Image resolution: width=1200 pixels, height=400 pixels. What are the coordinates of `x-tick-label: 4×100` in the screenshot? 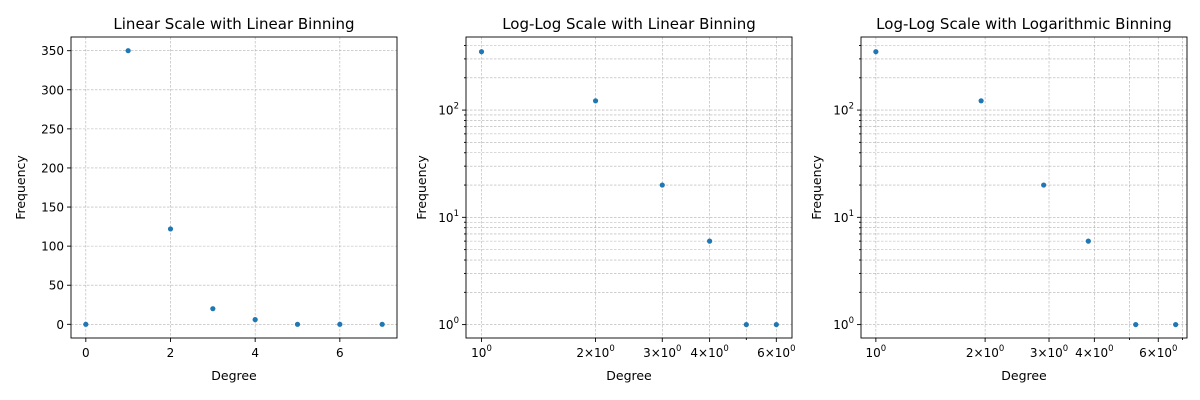 It's located at (1094, 352).